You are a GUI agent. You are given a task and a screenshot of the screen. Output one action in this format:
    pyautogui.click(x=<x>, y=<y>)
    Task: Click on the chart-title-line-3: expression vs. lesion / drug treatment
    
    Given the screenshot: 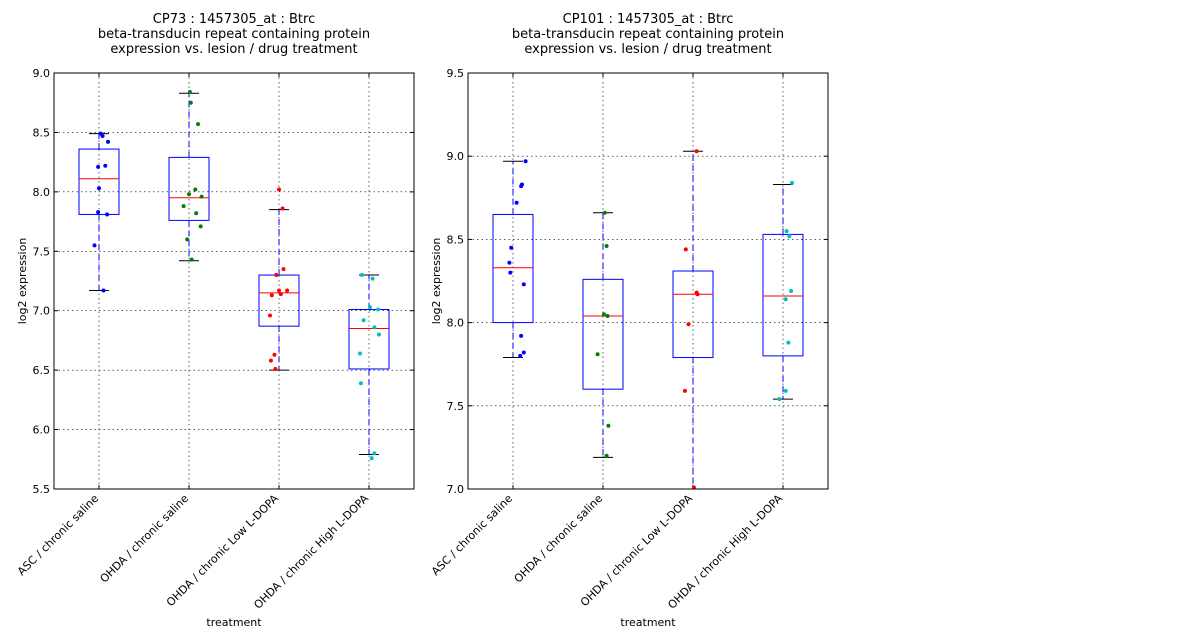 What is the action you would take?
    pyautogui.click(x=647, y=49)
    